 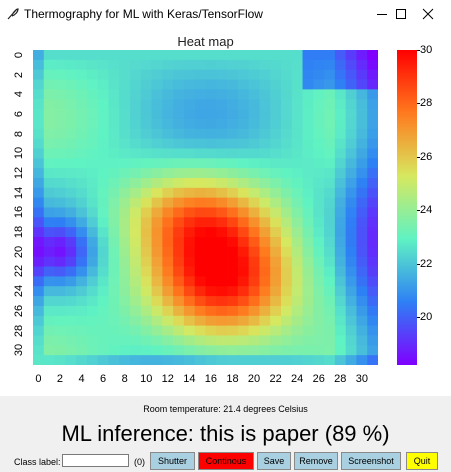 What do you see at coordinates (371, 461) in the screenshot?
I see `screenshot-button: Screenshot` at bounding box center [371, 461].